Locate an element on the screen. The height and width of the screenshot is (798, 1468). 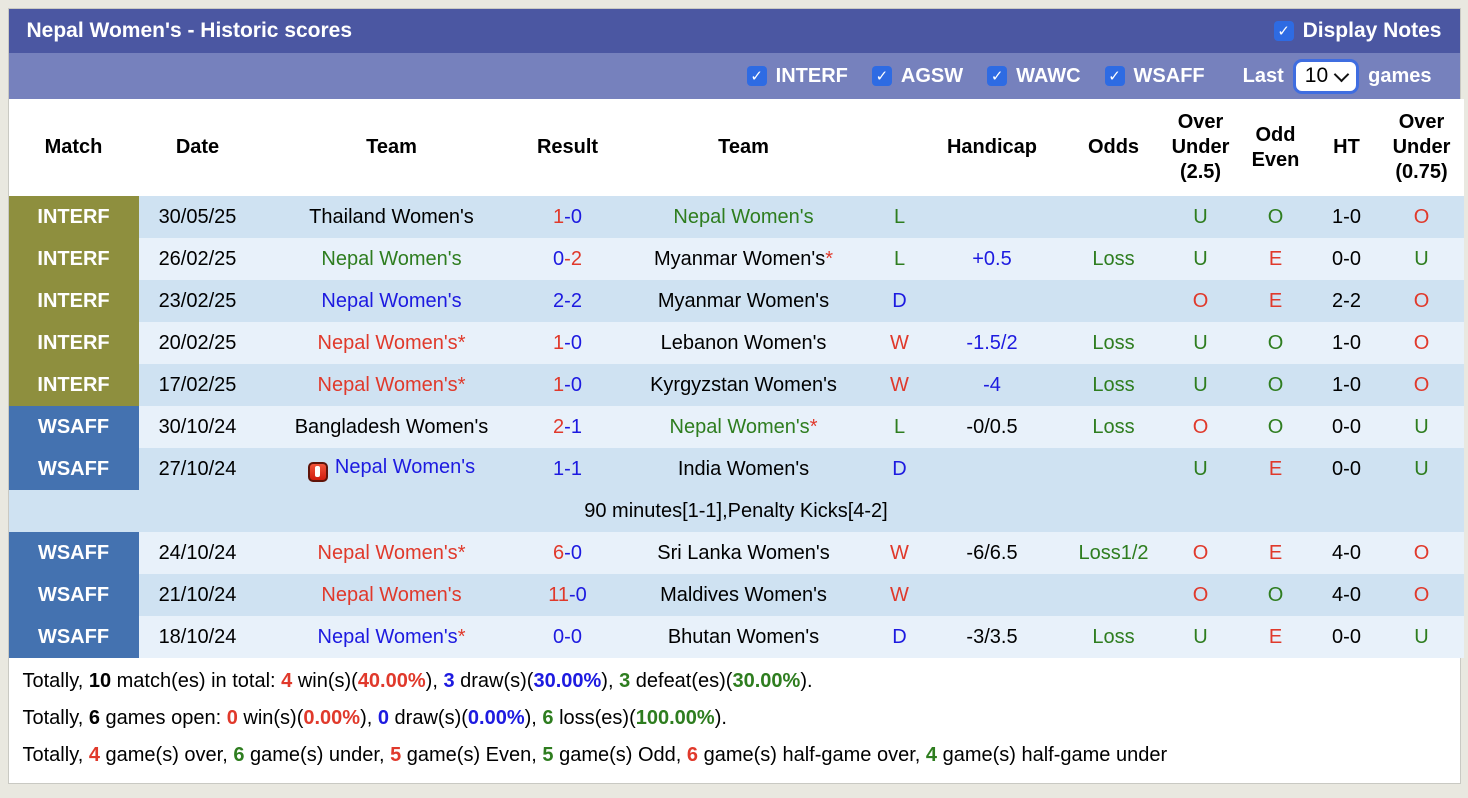
odd-even: E is located at coordinates (1275, 637).